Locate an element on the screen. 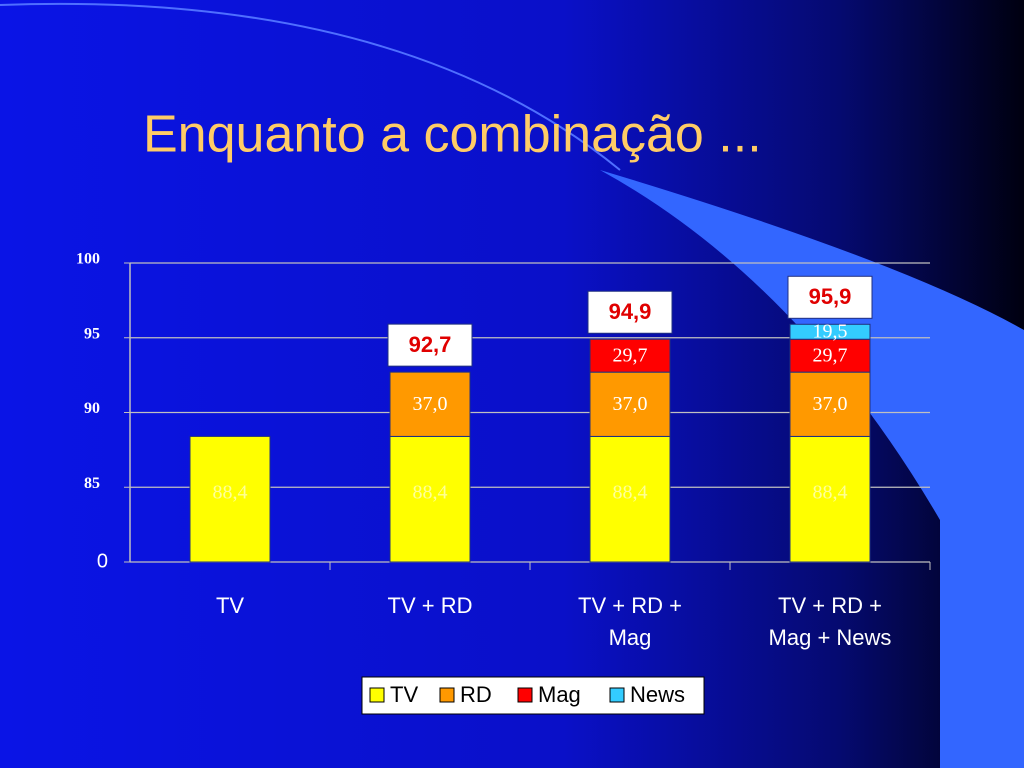 The height and width of the screenshot is (768, 1024). total-label: 92,7 is located at coordinates (430, 344).